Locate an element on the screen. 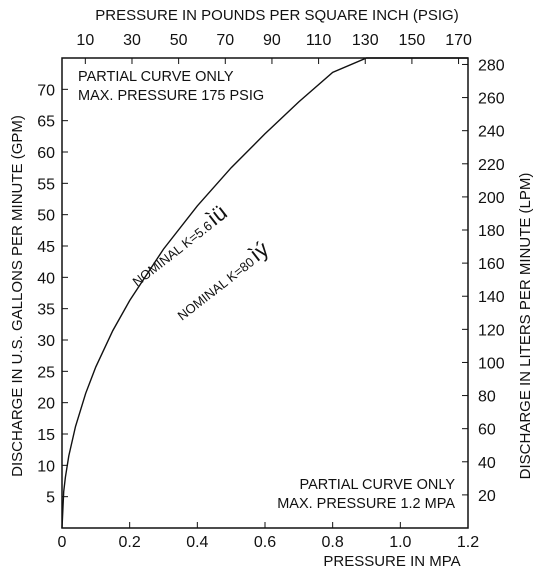  top-tick-label-6: 130 is located at coordinates (365, 40).